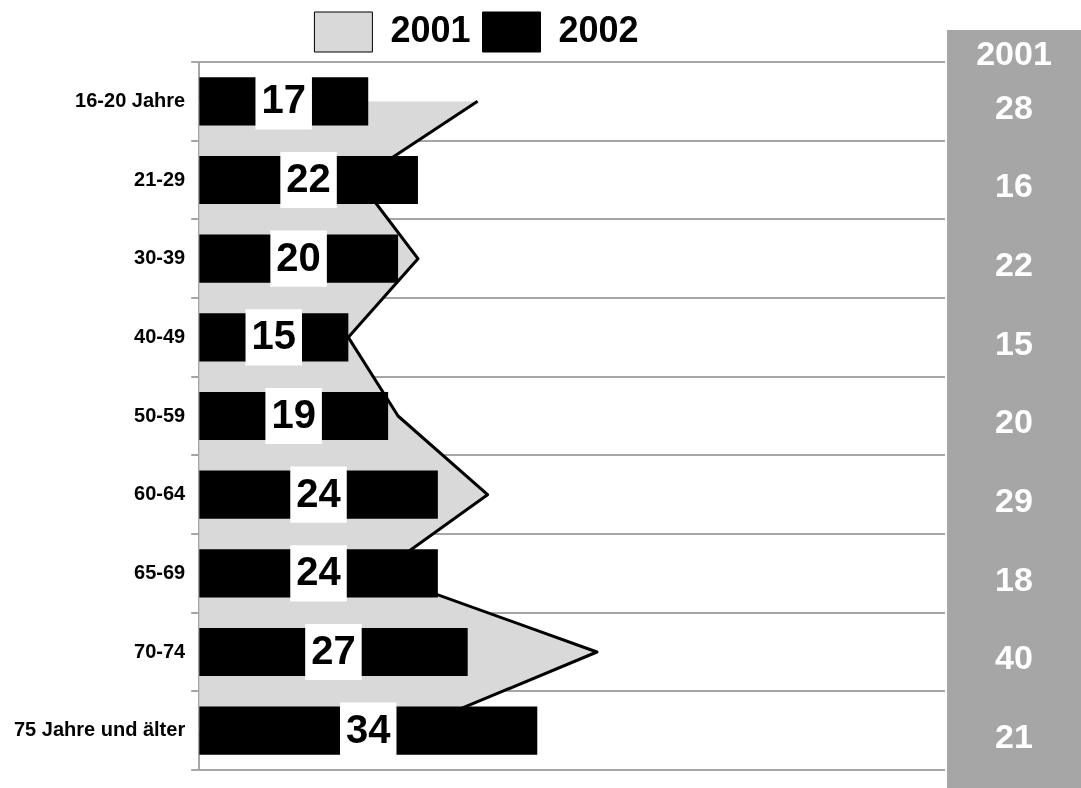 This screenshot has height=788, width=1081. Describe the element at coordinates (99, 729) in the screenshot. I see `y-tick-label: 75 Jahre und älter` at that location.